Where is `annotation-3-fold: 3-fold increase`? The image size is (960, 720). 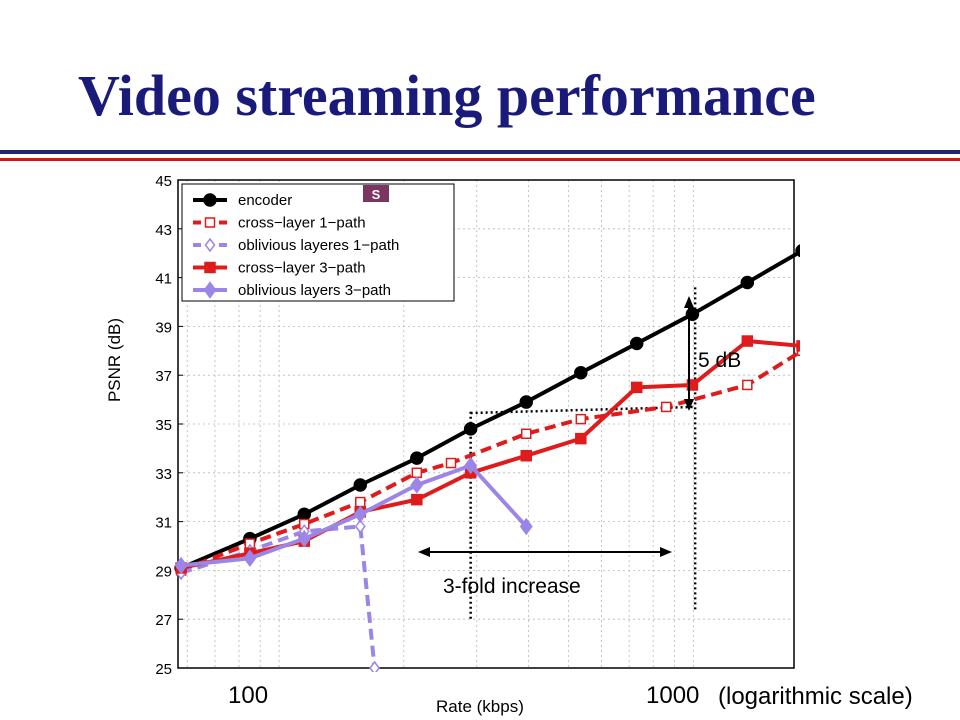 annotation-3-fold: 3-fold increase is located at coordinates (512, 586).